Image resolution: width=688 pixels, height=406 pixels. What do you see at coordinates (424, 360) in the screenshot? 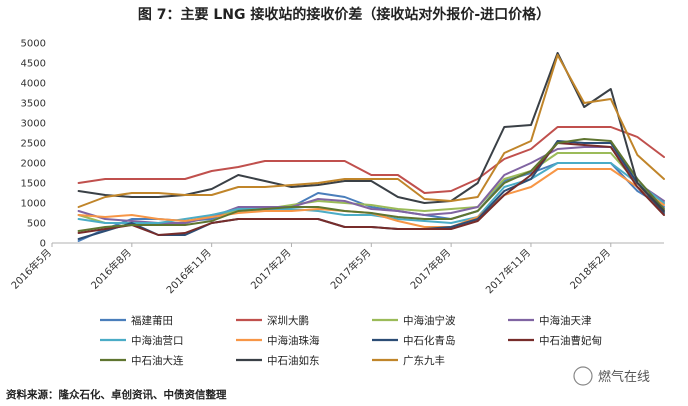
I see `legend-label: 广东九丰` at bounding box center [424, 360].